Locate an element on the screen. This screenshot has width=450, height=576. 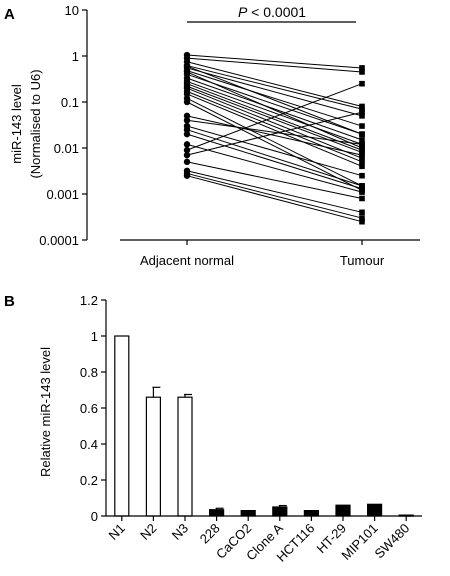
paired-lines is located at coordinates (274, 138).